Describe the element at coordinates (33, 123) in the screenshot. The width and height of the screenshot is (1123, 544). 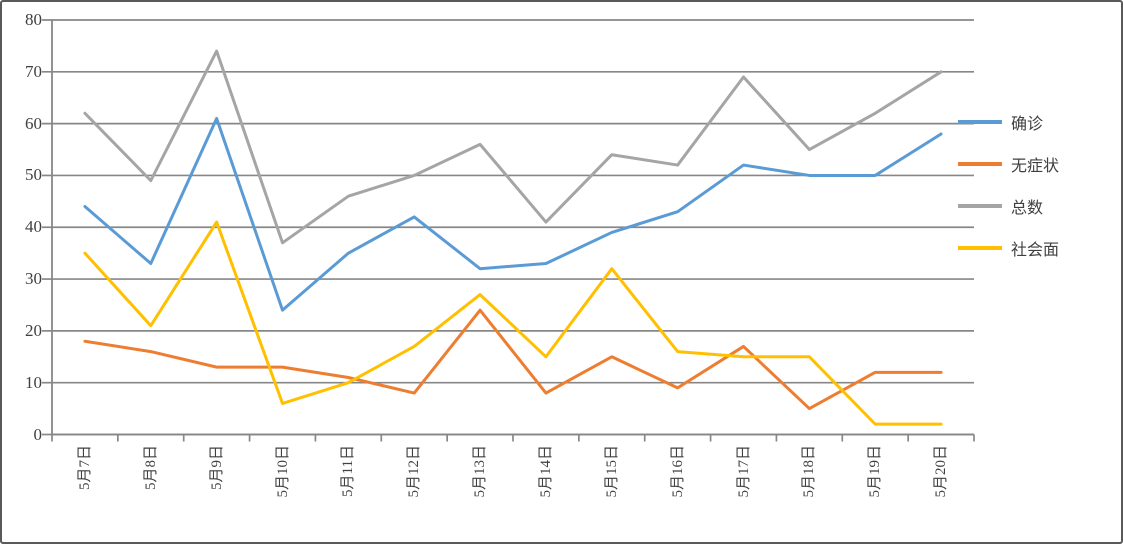
I see `y-axis-tick-label: 60` at that location.